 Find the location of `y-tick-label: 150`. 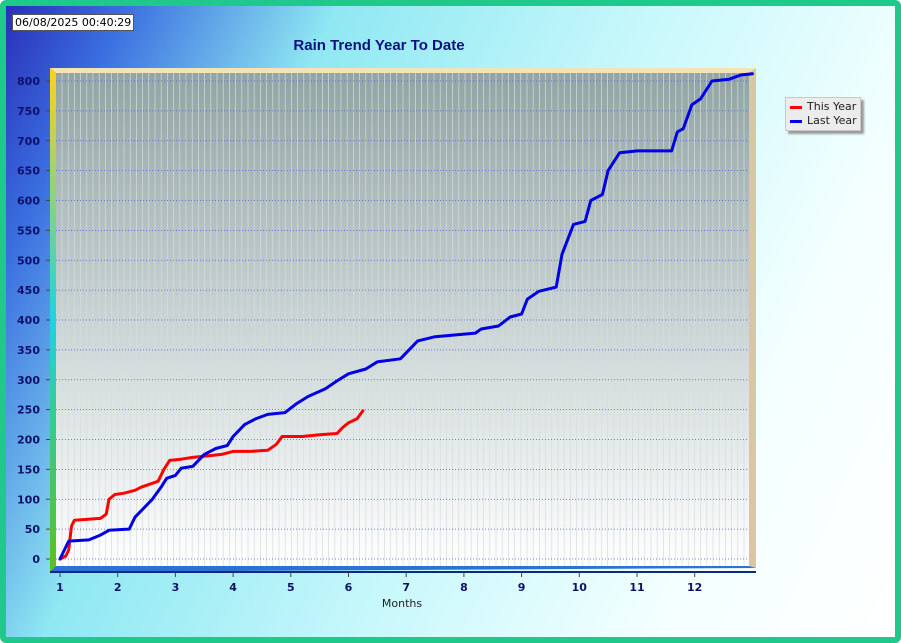

y-tick-label: 150 is located at coordinates (28, 469).